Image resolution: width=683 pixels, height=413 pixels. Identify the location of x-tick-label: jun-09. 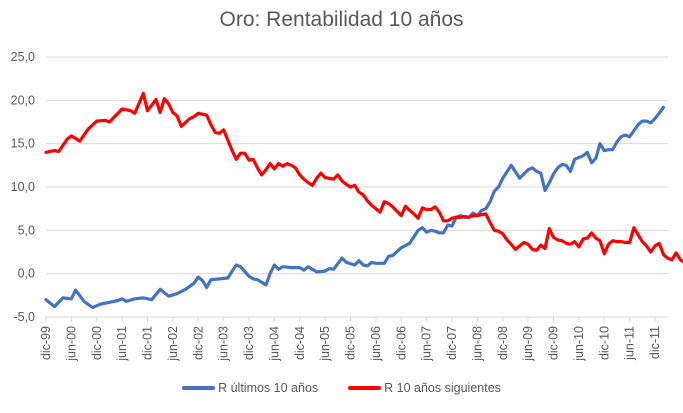
(528, 344).